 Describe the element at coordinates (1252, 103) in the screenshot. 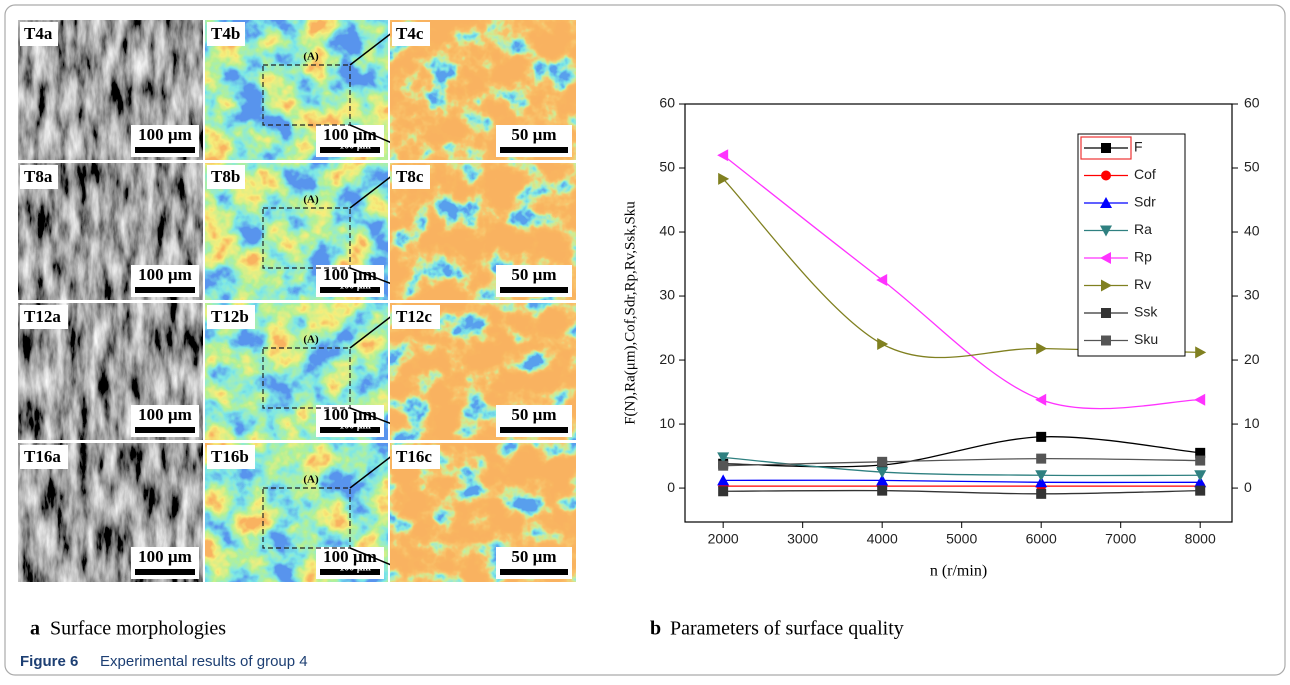

I see `y2-tick-label: 60` at that location.